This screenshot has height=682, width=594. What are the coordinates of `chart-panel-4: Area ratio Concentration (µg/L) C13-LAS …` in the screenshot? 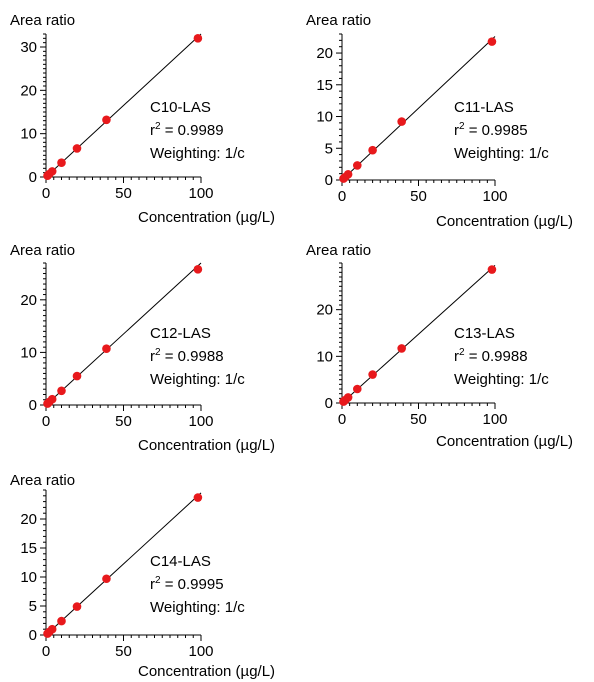 It's located at (439, 346).